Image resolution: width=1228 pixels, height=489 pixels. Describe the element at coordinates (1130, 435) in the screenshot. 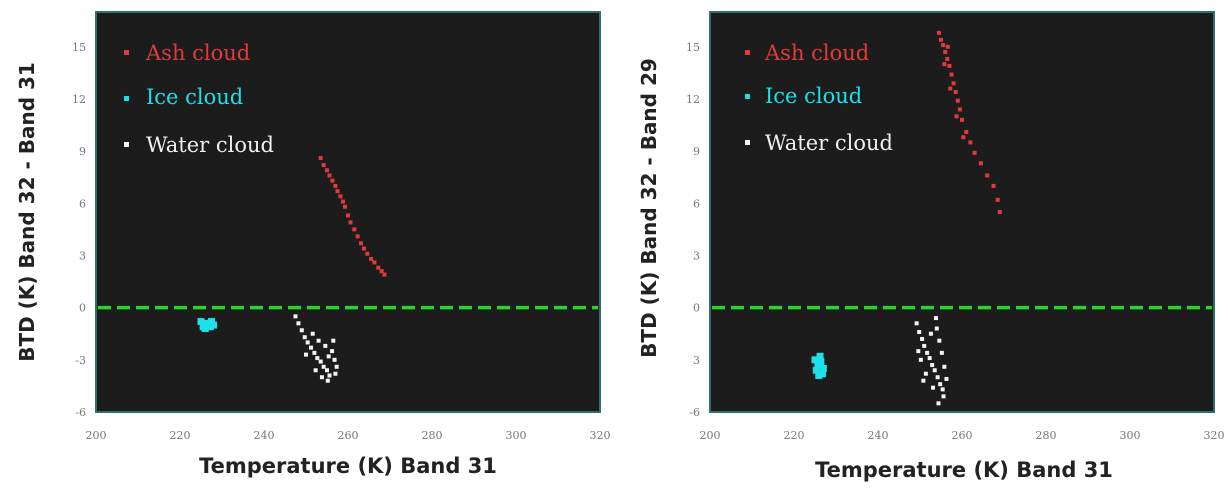

I see `right-x-tick-label: 300` at that location.